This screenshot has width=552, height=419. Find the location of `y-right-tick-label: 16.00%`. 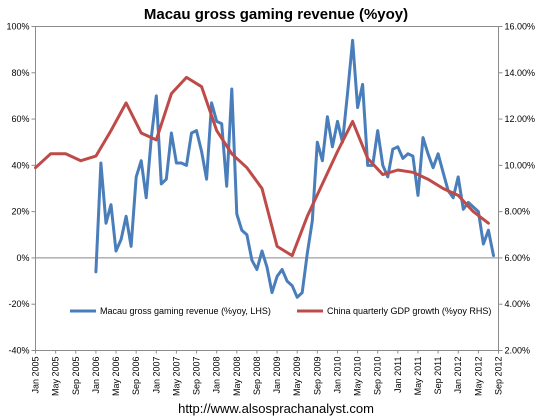

y-right-tick-label: 16.00% is located at coordinates (520, 27).